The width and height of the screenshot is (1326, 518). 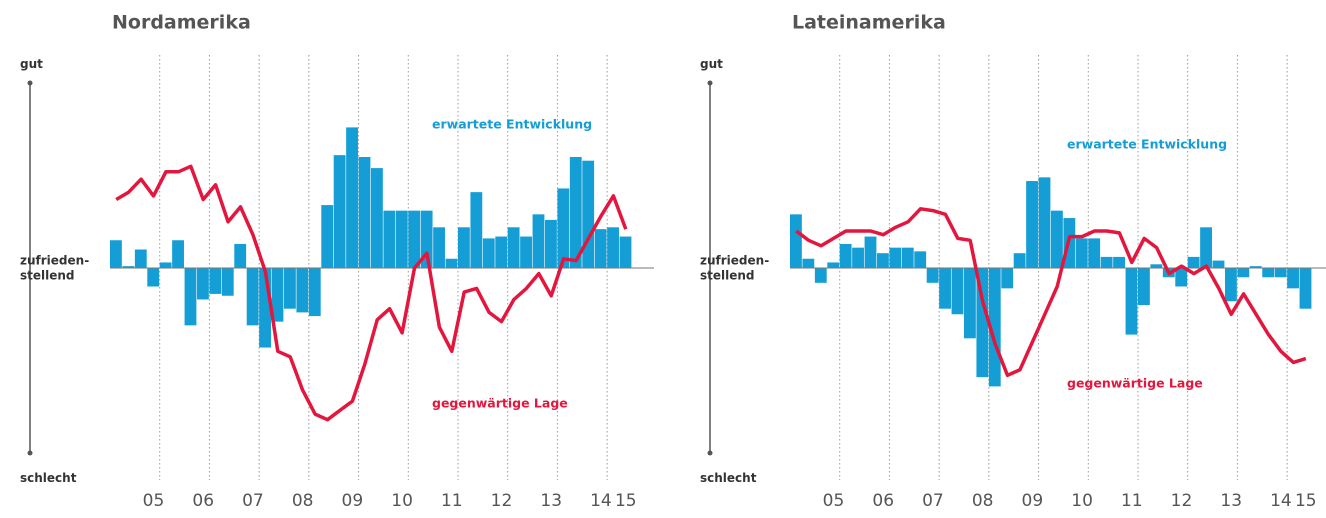 What do you see at coordinates (402, 501) in the screenshot?
I see `x-tick-label: 10` at bounding box center [402, 501].